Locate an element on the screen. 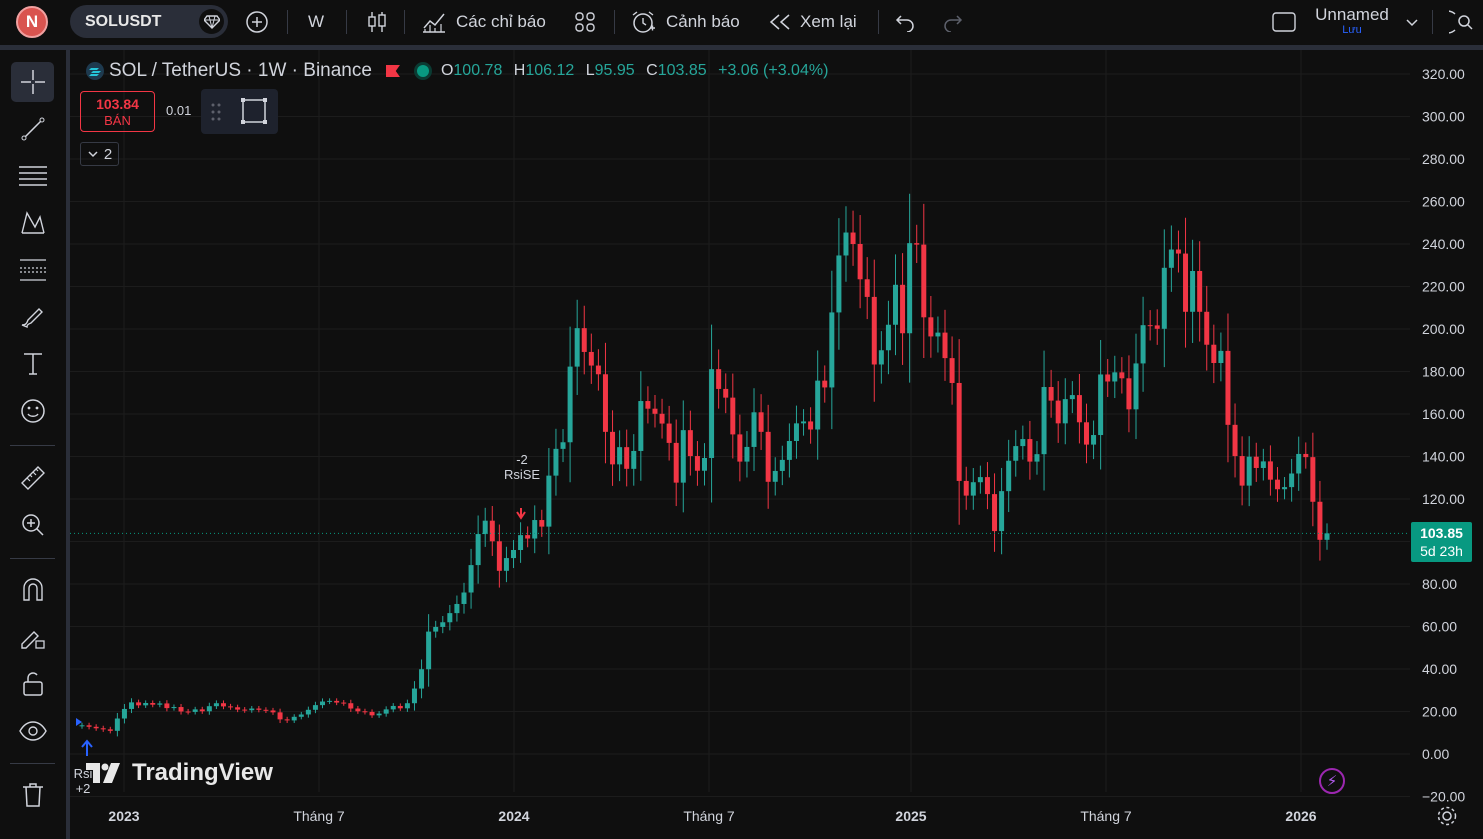 This screenshot has width=1483, height=839. sell-button: 103.84 BÁN is located at coordinates (117, 111).